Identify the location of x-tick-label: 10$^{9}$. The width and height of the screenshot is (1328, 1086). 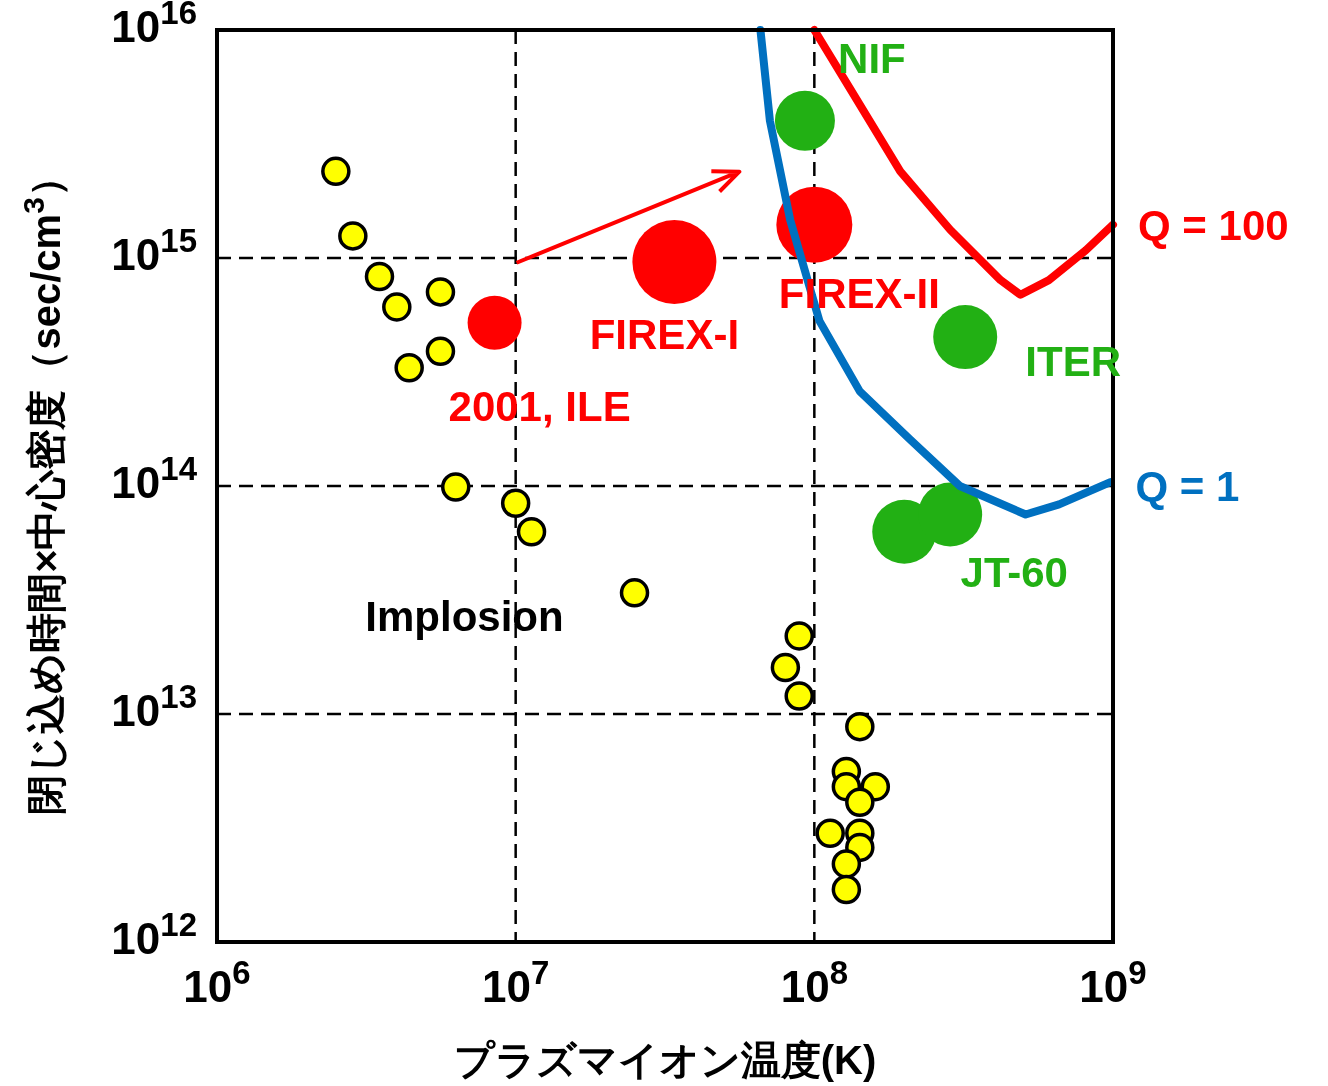
(1113, 982).